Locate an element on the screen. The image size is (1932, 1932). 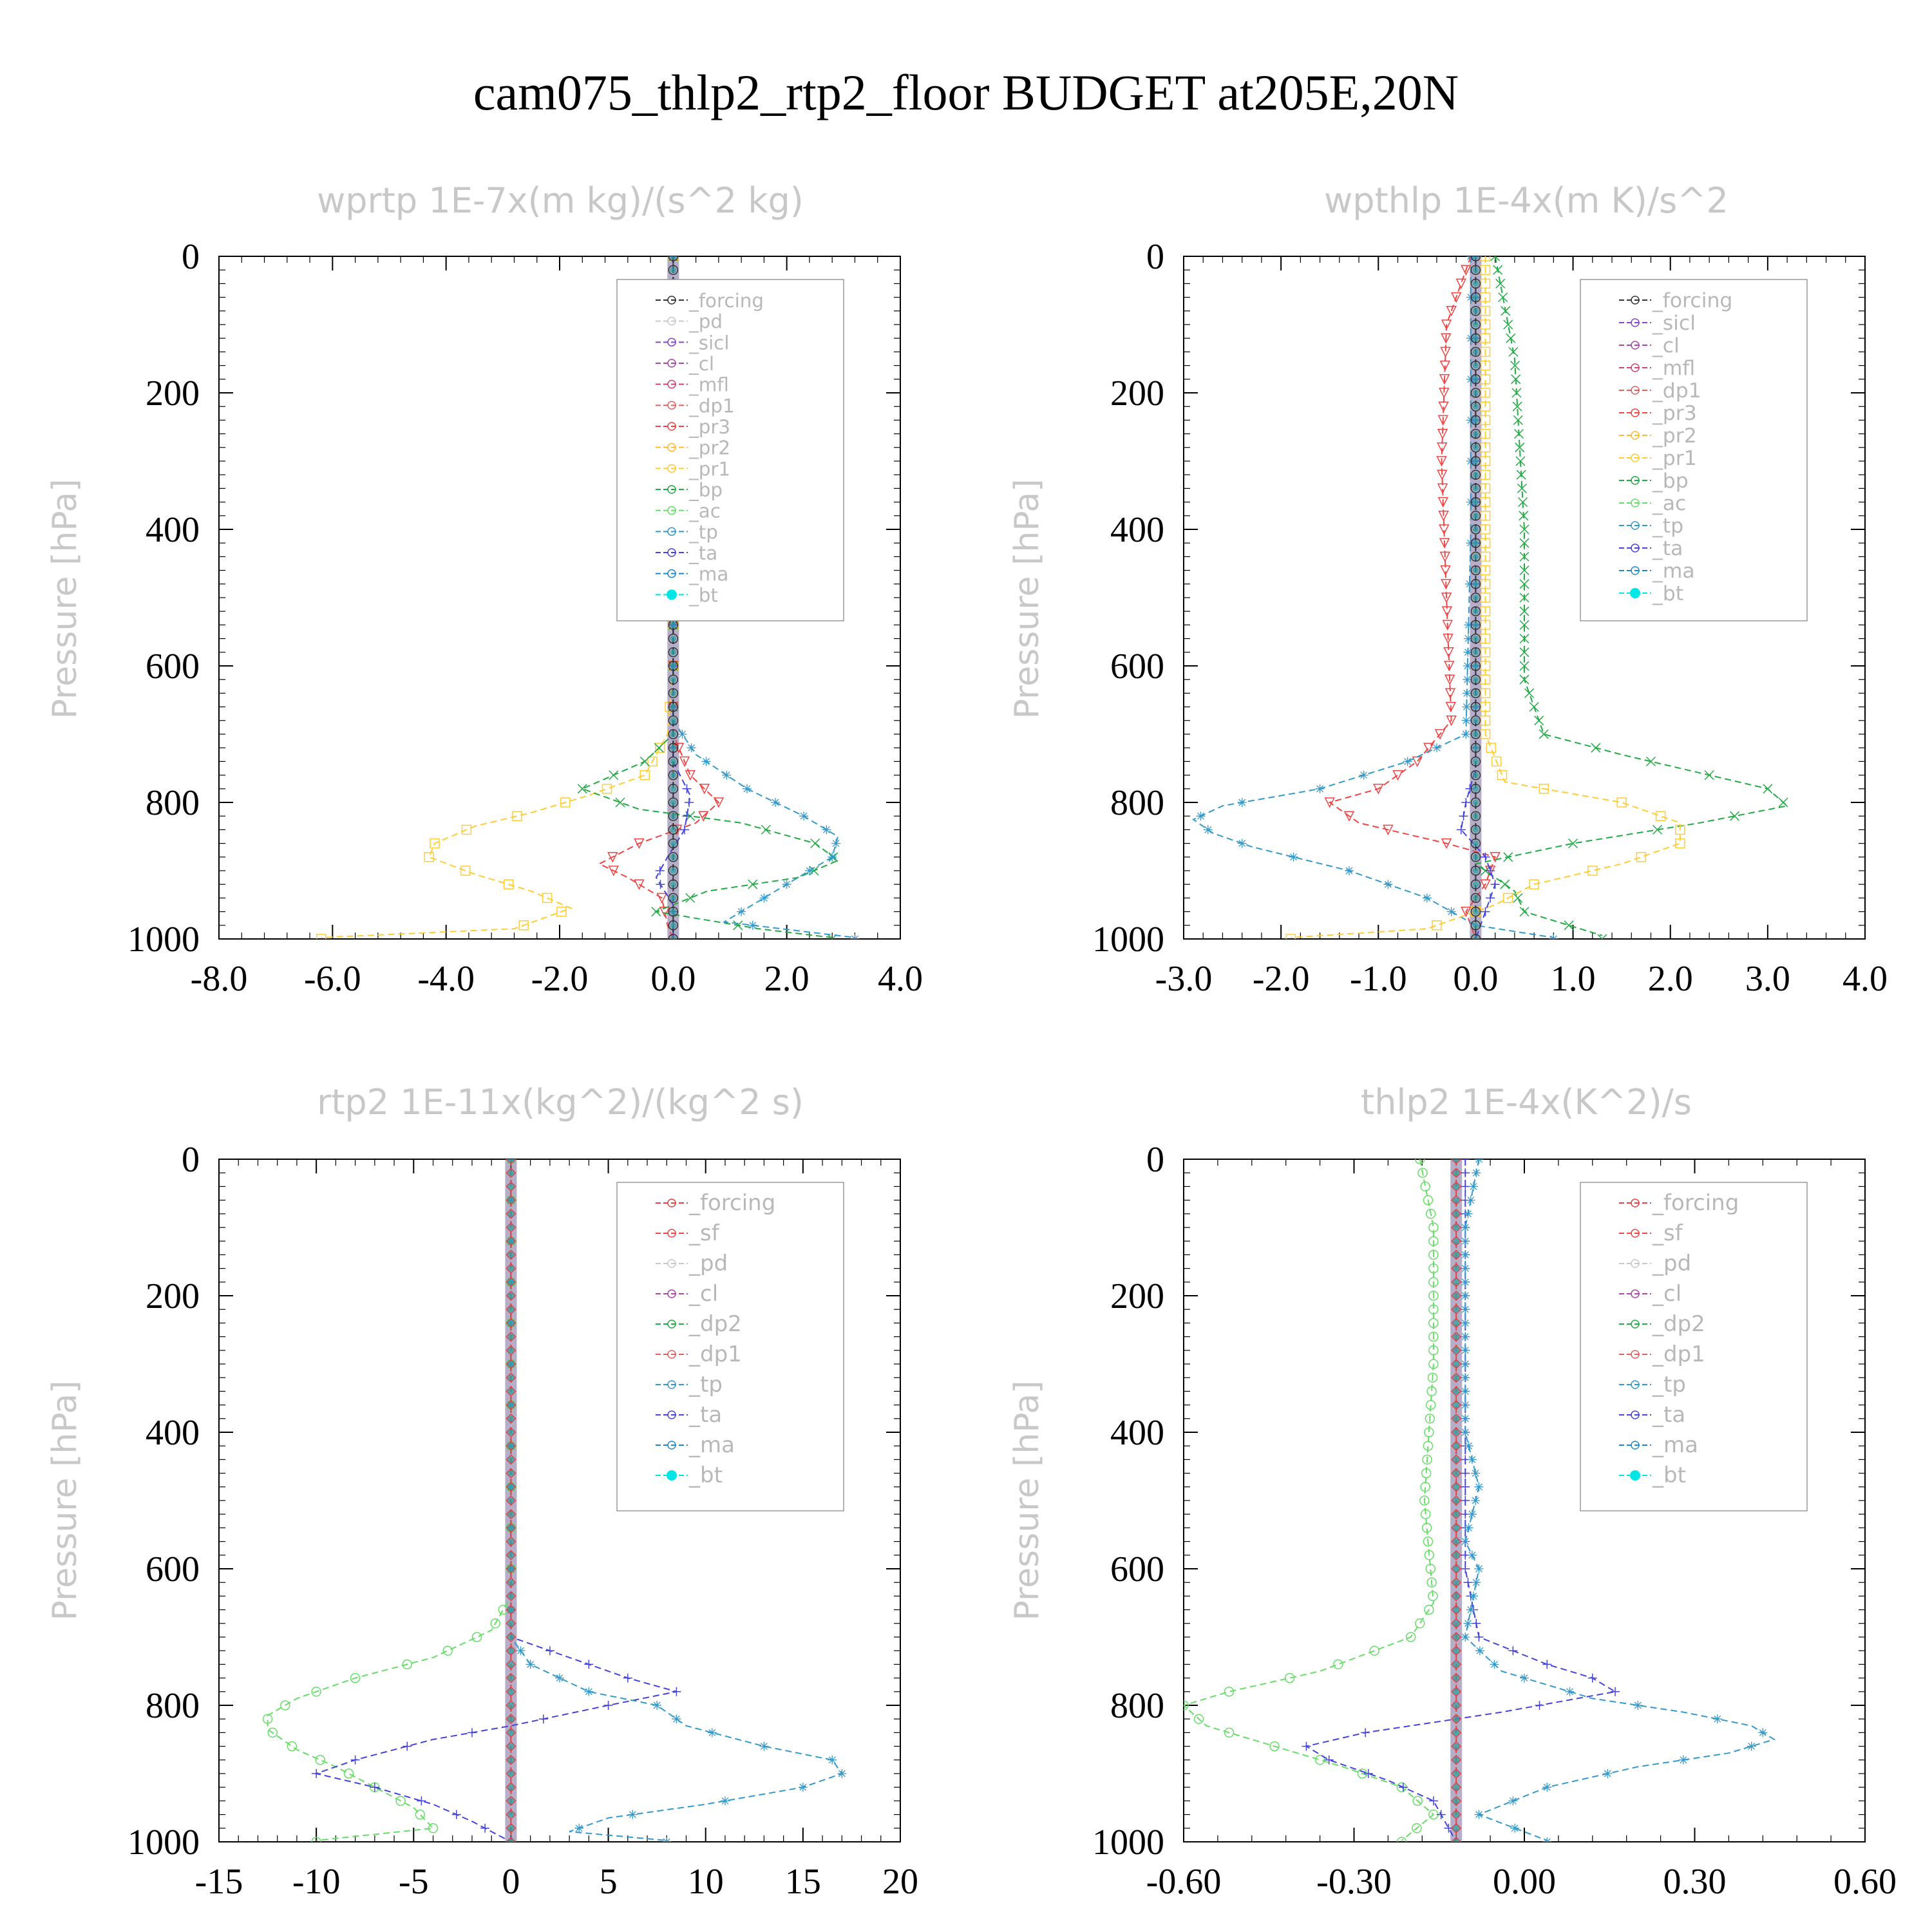
legend-label: _forcing is located at coordinates (731, 1203).